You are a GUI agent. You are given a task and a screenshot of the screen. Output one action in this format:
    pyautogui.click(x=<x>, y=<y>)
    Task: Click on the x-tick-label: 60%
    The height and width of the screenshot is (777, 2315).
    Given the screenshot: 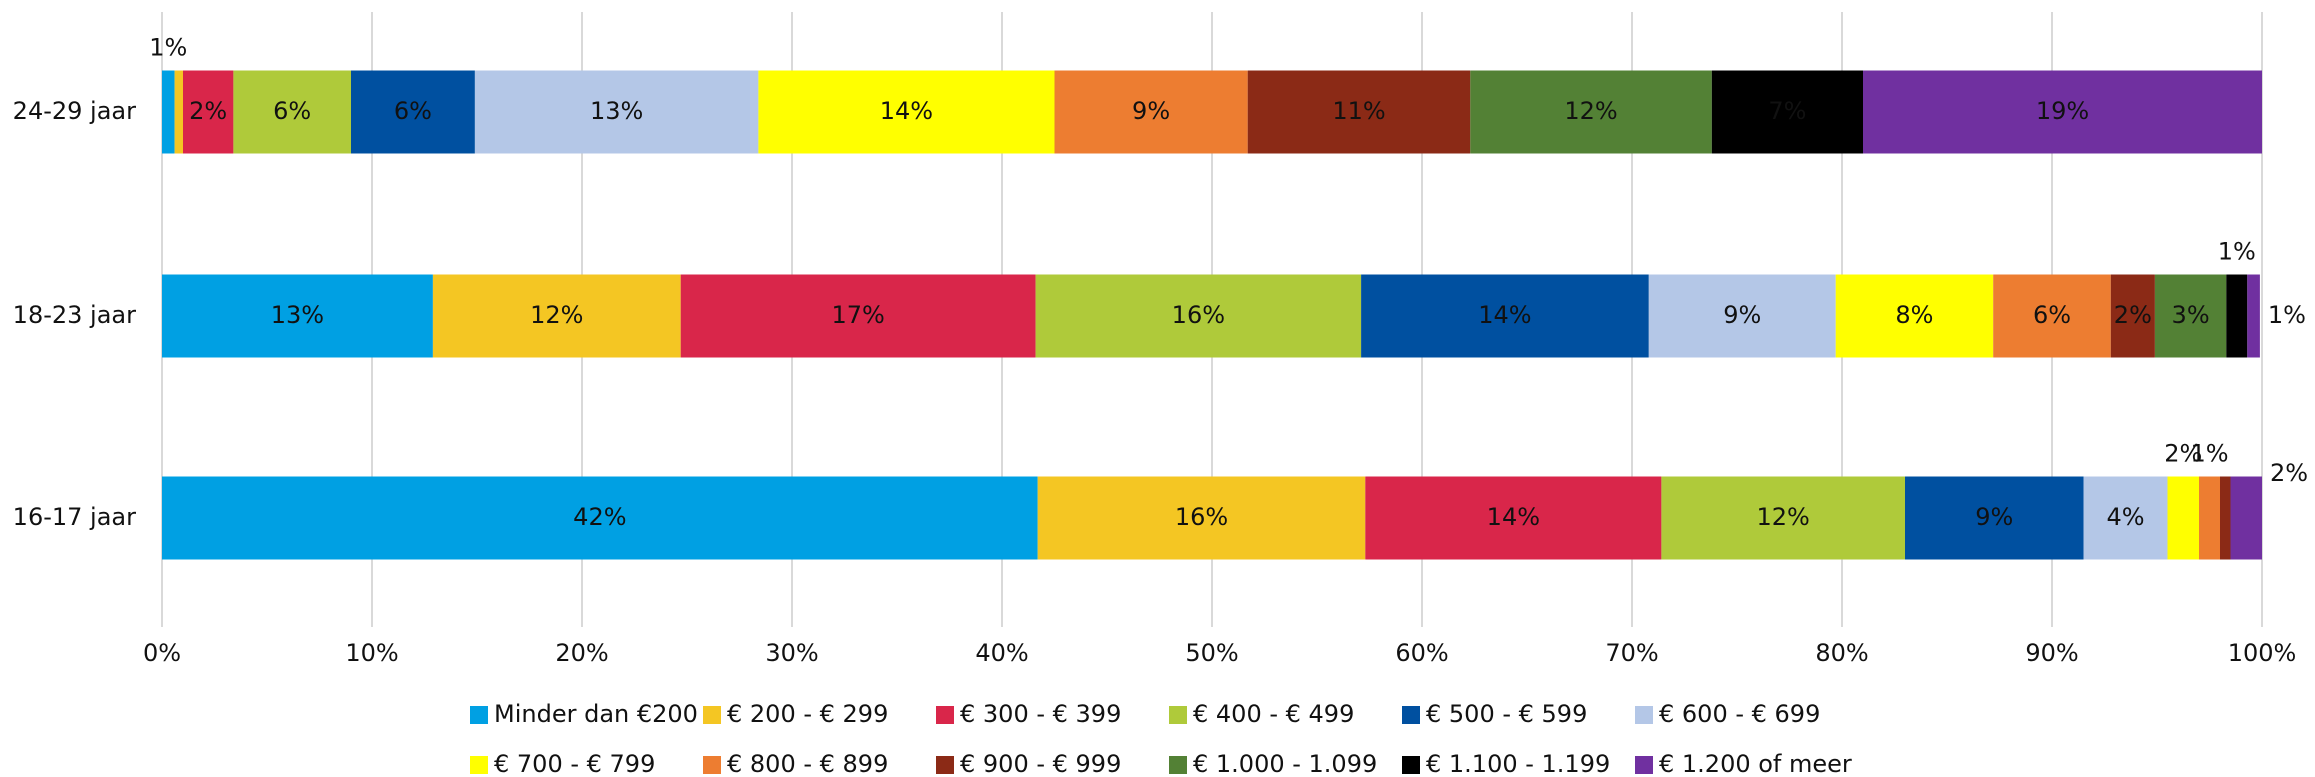 What is the action you would take?
    pyautogui.click(x=1421, y=653)
    